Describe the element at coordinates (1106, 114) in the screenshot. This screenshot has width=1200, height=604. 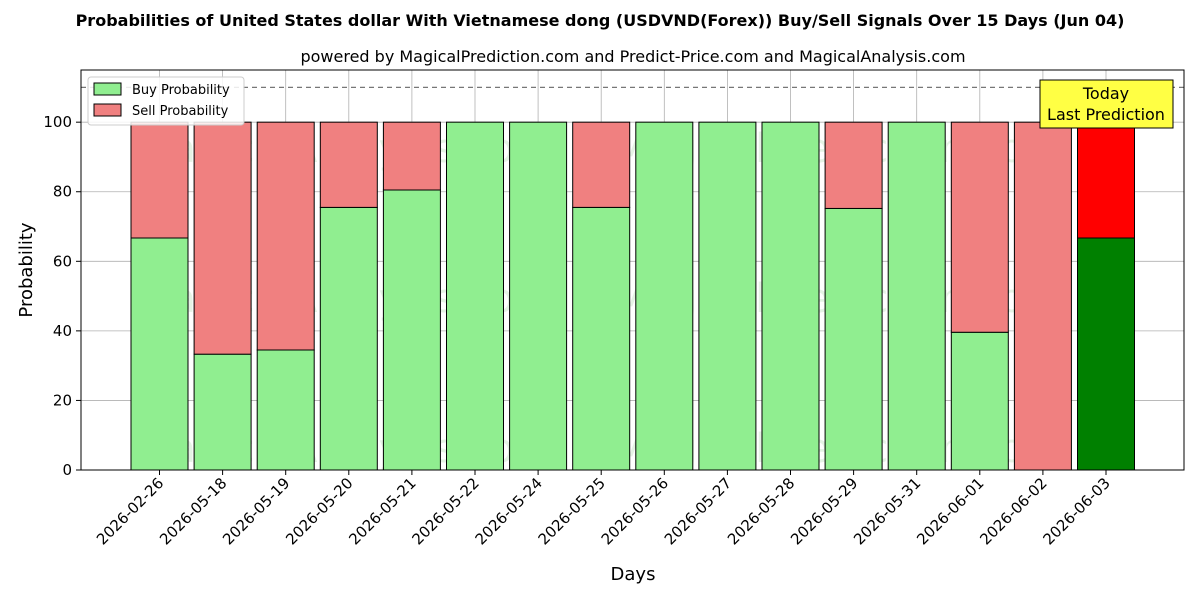
I see `today-annotation-line-2: Last Prediction` at that location.